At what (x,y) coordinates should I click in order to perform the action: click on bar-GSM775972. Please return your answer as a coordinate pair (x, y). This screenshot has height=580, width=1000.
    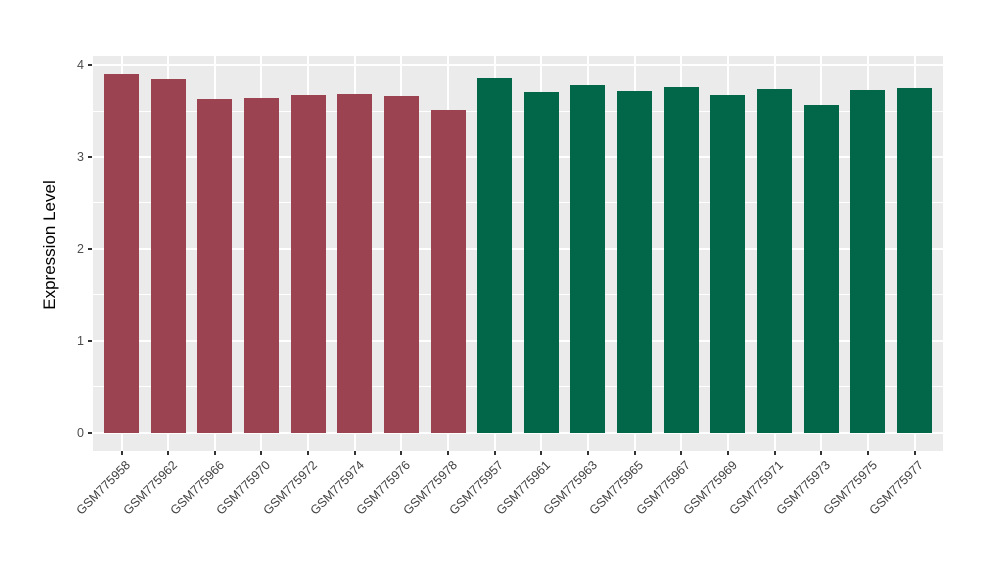
    Looking at the image, I should click on (308, 263).